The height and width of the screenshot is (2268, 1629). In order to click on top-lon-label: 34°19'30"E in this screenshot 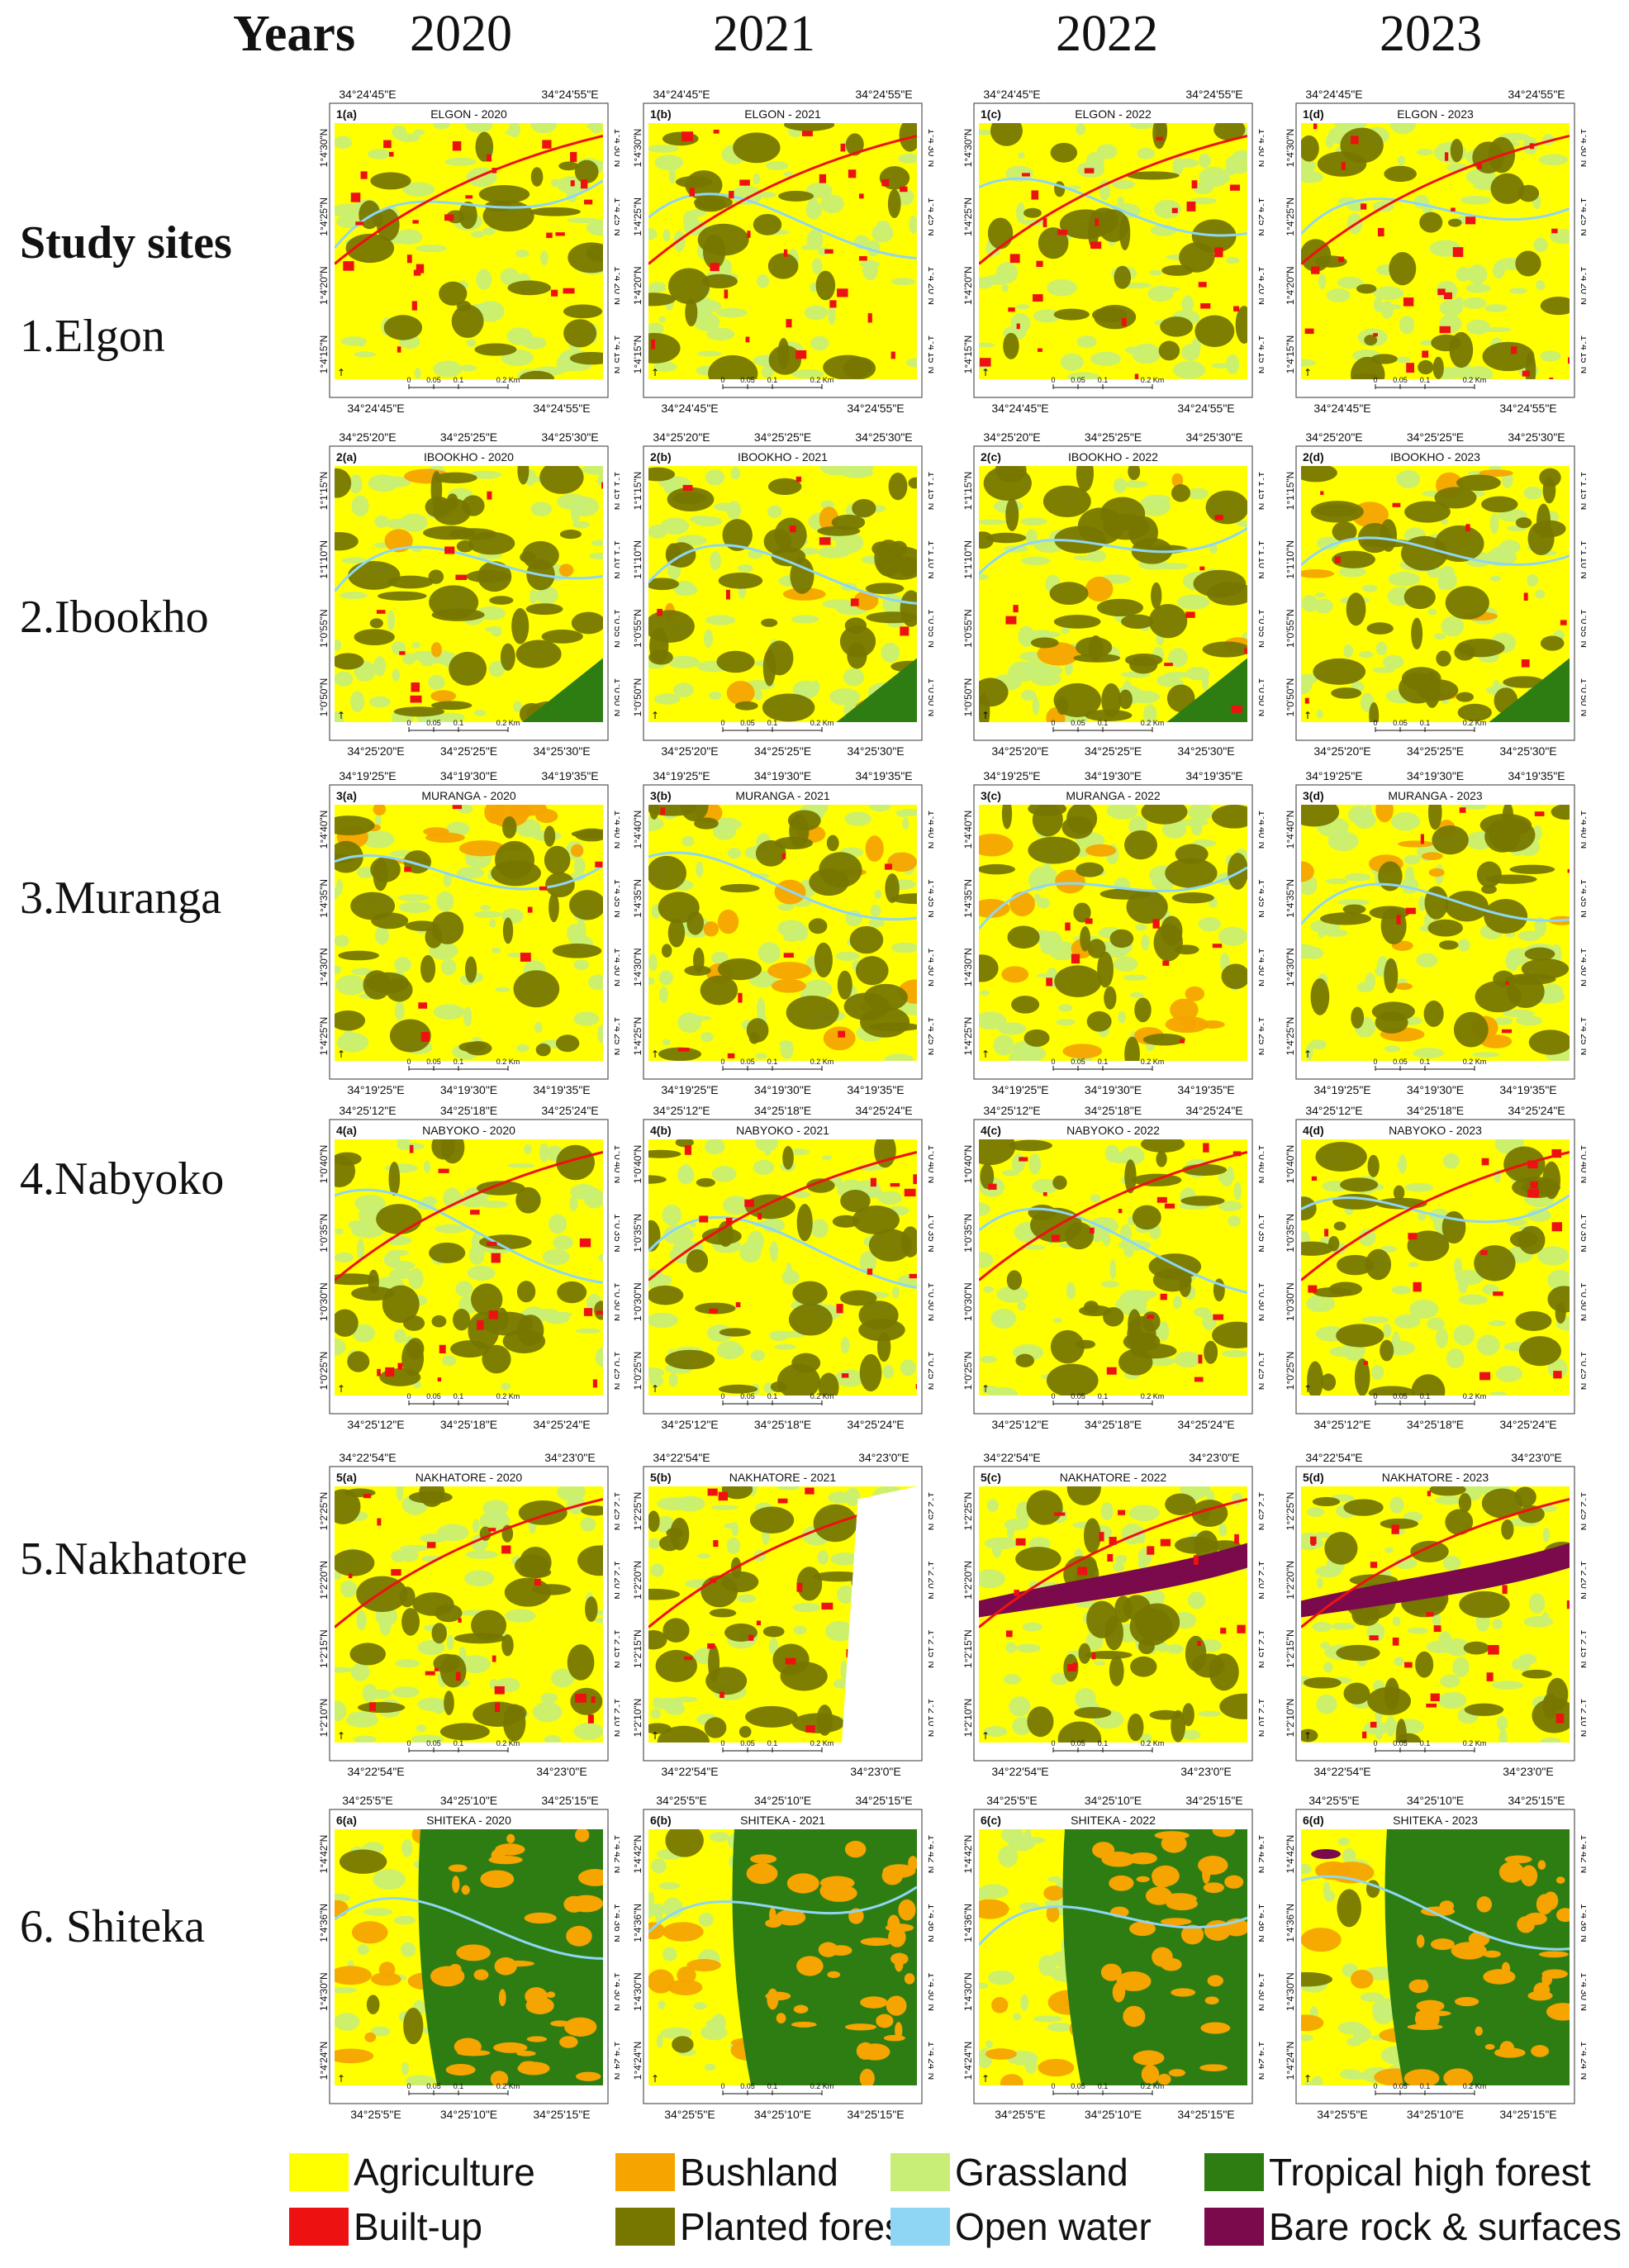, I will do `click(1435, 775)`.